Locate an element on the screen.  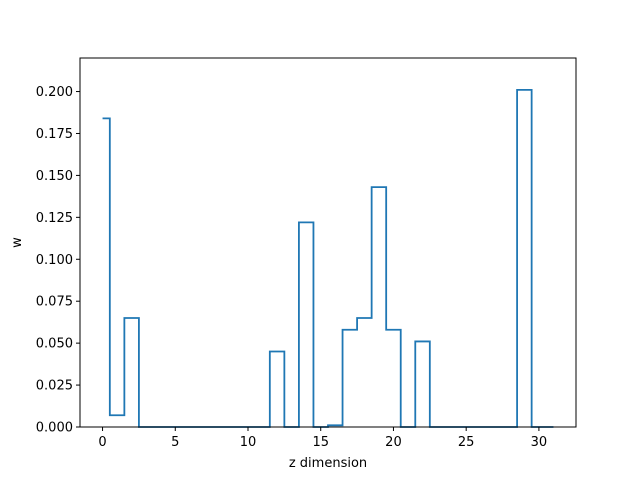
x-axis-ticks: 0 5 10 15 20 25 30 is located at coordinates (322, 438).